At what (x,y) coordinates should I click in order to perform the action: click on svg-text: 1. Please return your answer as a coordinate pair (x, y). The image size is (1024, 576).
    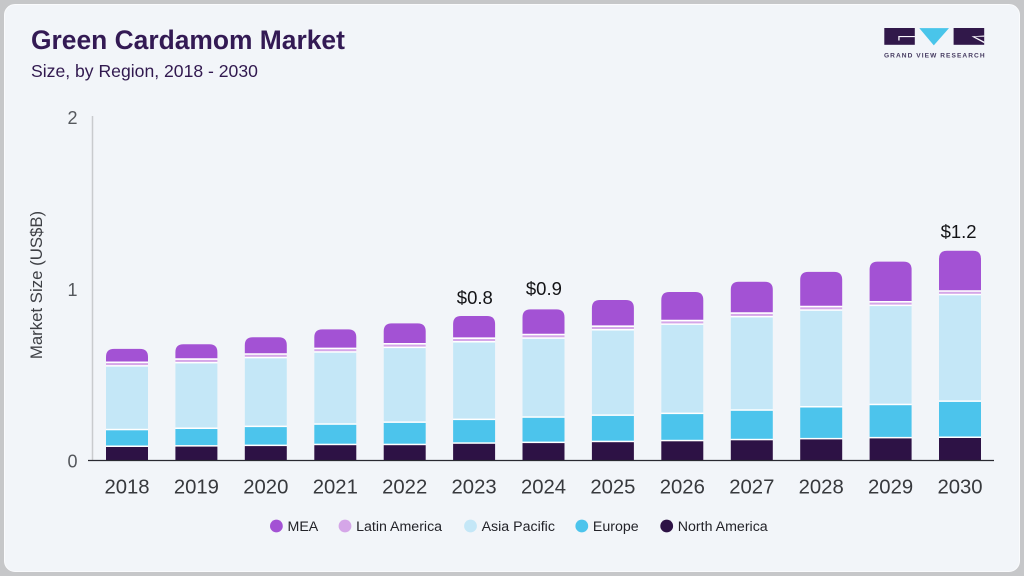
    Looking at the image, I should click on (72, 290).